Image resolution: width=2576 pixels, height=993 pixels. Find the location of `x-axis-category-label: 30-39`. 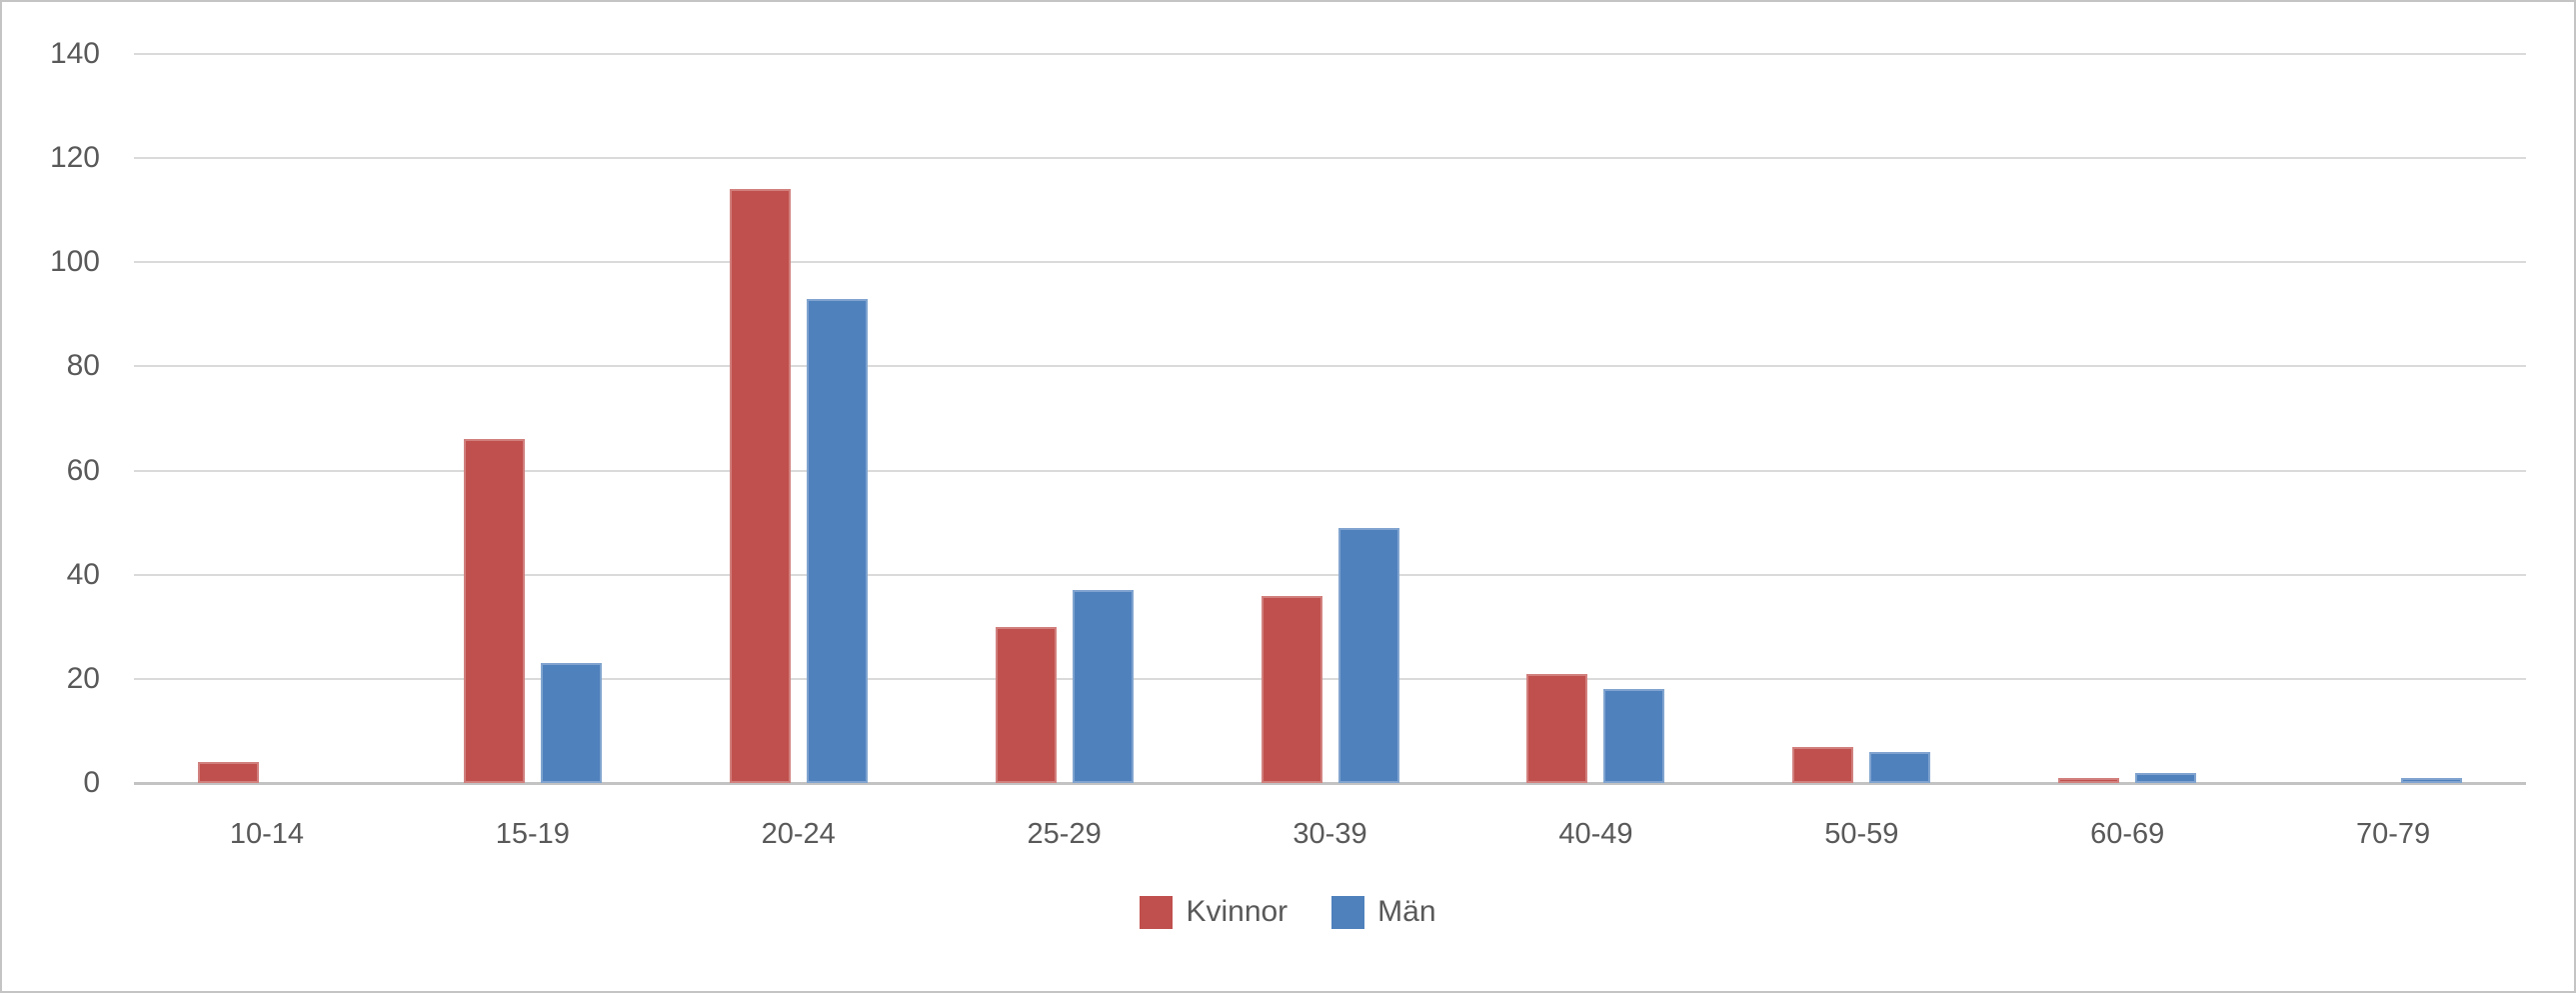

x-axis-category-label: 30-39 is located at coordinates (1330, 834).